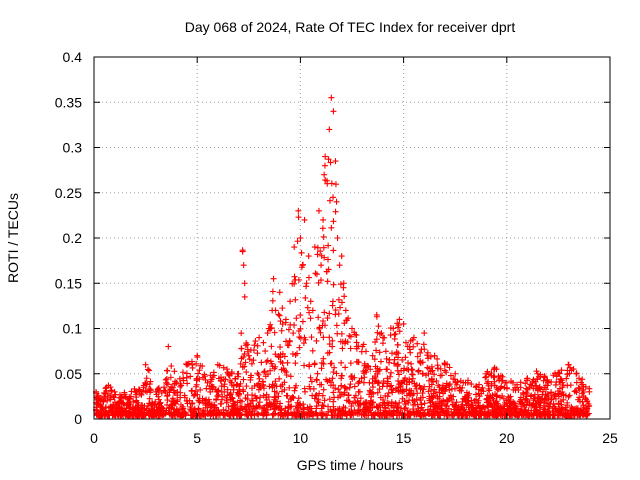 The image size is (640, 480). I want to click on x-tick-label: 5, so click(197, 438).